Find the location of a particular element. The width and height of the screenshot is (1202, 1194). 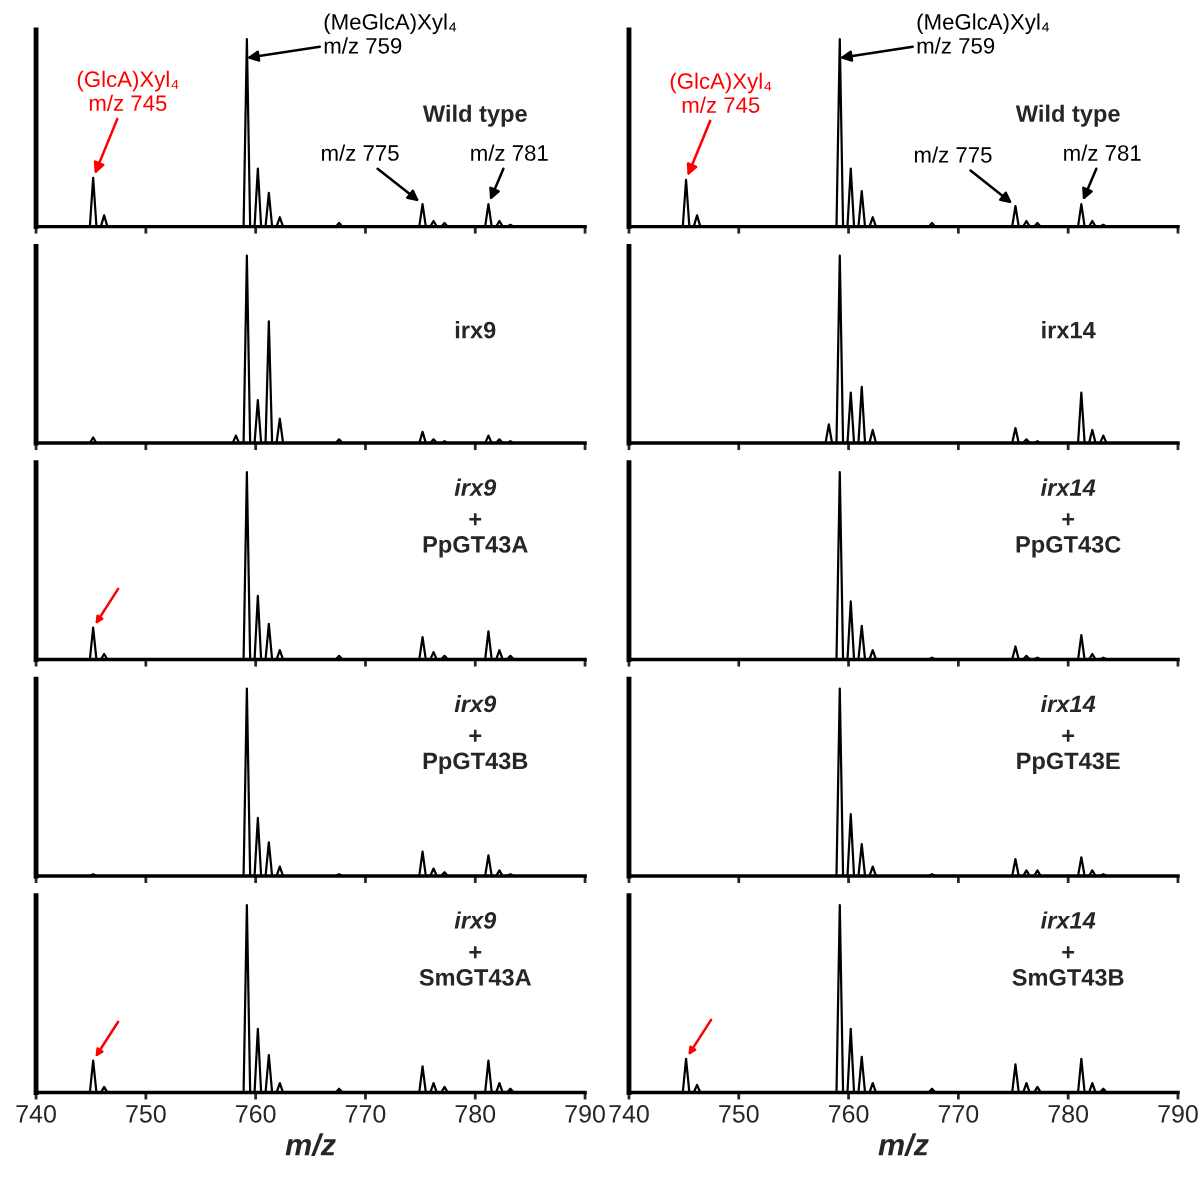

text: + PpGT43C is located at coordinates (1068, 535).